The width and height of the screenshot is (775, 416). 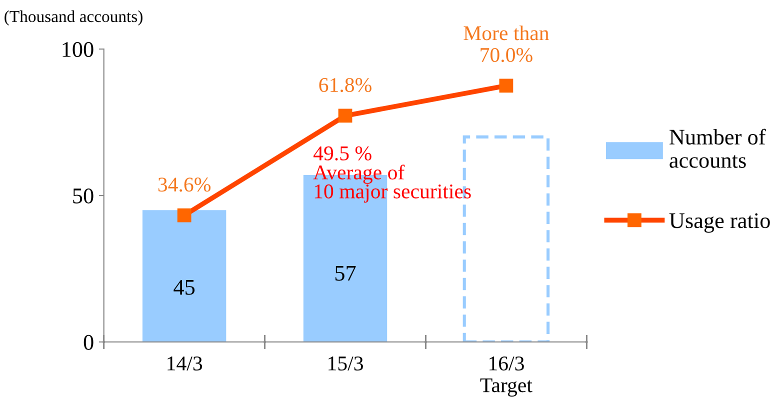 I want to click on data-label: 57, so click(x=345, y=273).